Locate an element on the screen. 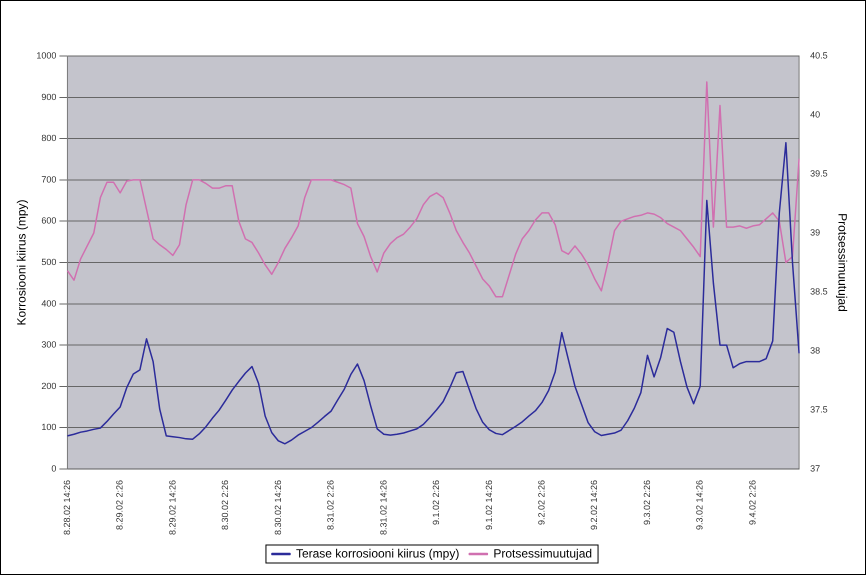  y2-axis-title: Protsessimuutujad is located at coordinates (842, 262).